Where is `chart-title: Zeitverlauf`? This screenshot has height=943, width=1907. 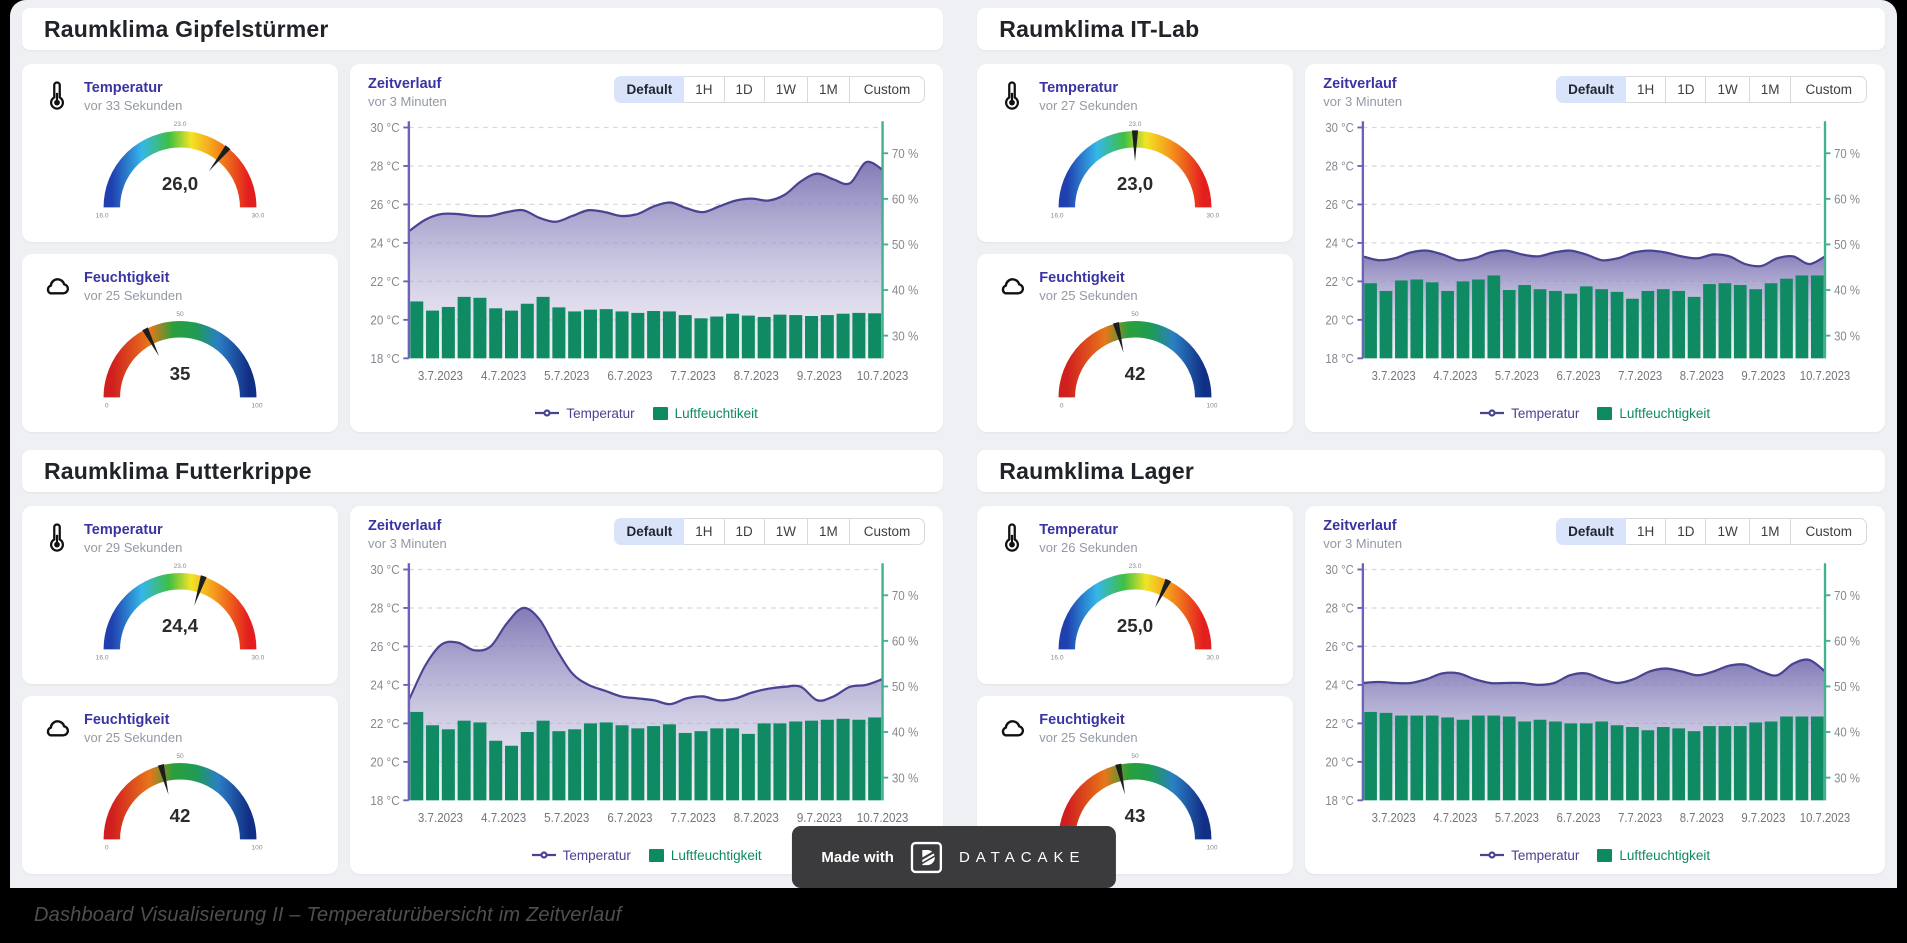
chart-title: Zeitverlauf is located at coordinates (1360, 526).